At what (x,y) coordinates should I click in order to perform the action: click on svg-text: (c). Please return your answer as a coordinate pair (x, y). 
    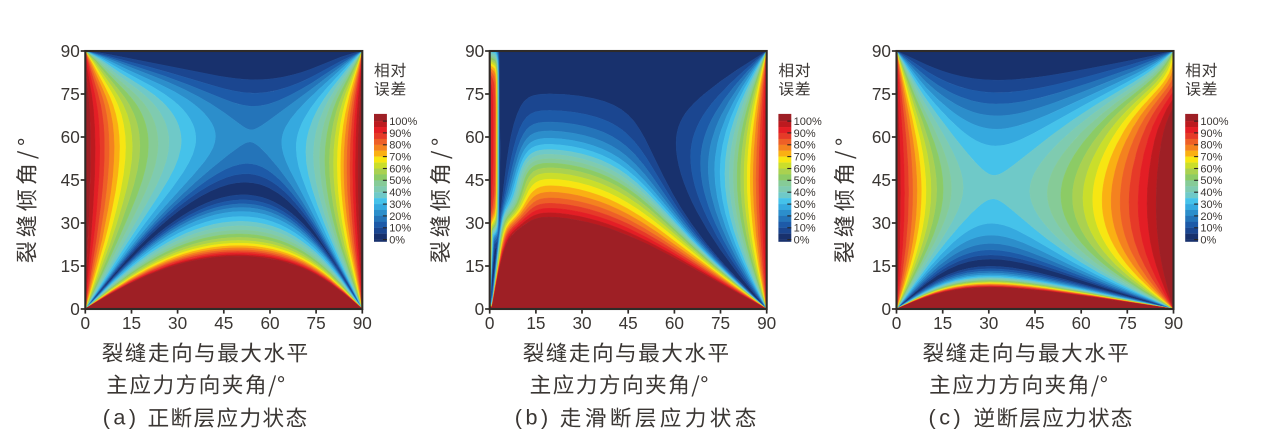
    Looking at the image, I should click on (947, 417).